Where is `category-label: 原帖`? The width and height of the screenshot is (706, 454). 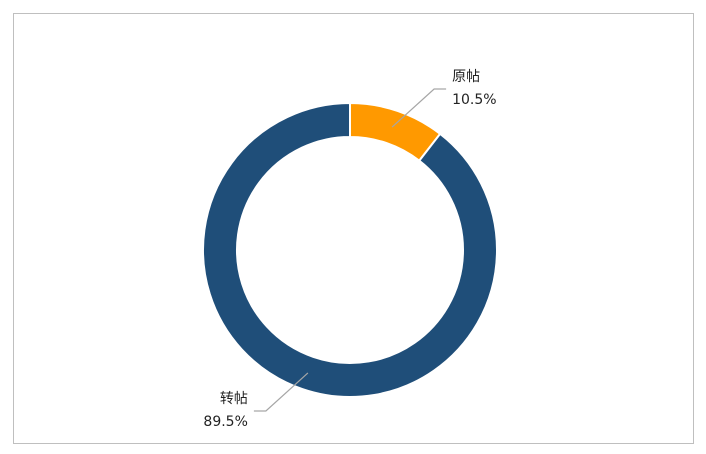
category-label: 原帖 is located at coordinates (466, 77).